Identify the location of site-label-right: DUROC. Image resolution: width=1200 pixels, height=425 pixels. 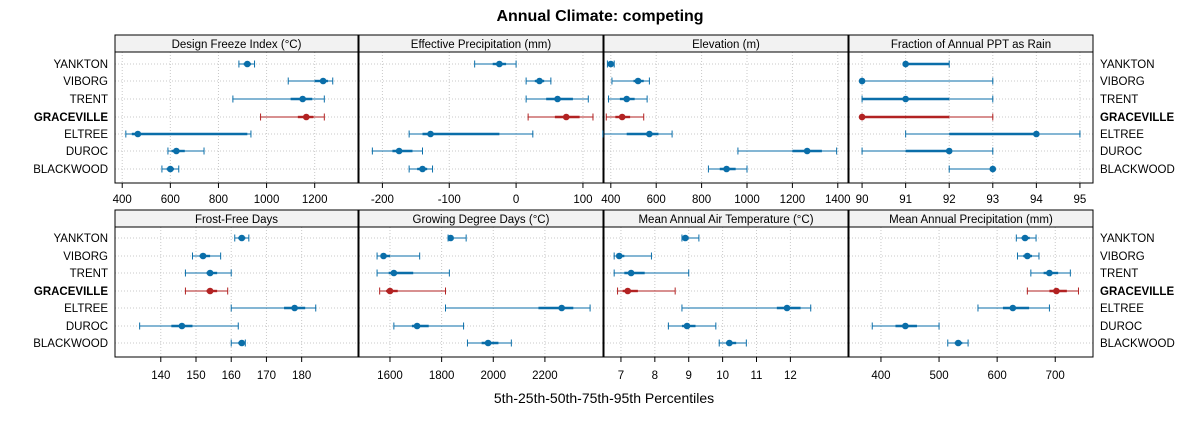
(1121, 152).